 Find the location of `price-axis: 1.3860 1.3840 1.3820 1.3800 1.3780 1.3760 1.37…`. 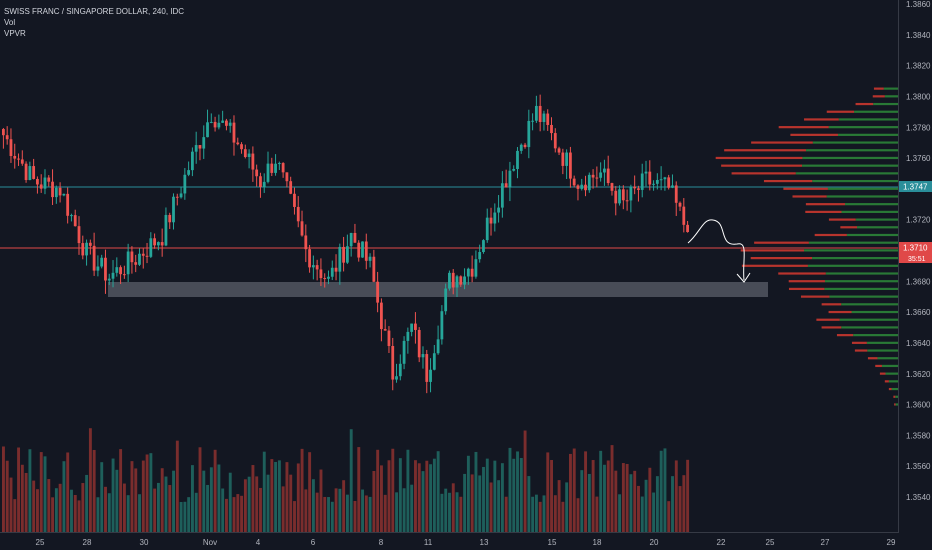

price-axis: 1.3860 1.3840 1.3820 1.3800 1.3780 1.3760 1.37… is located at coordinates (915, 275).